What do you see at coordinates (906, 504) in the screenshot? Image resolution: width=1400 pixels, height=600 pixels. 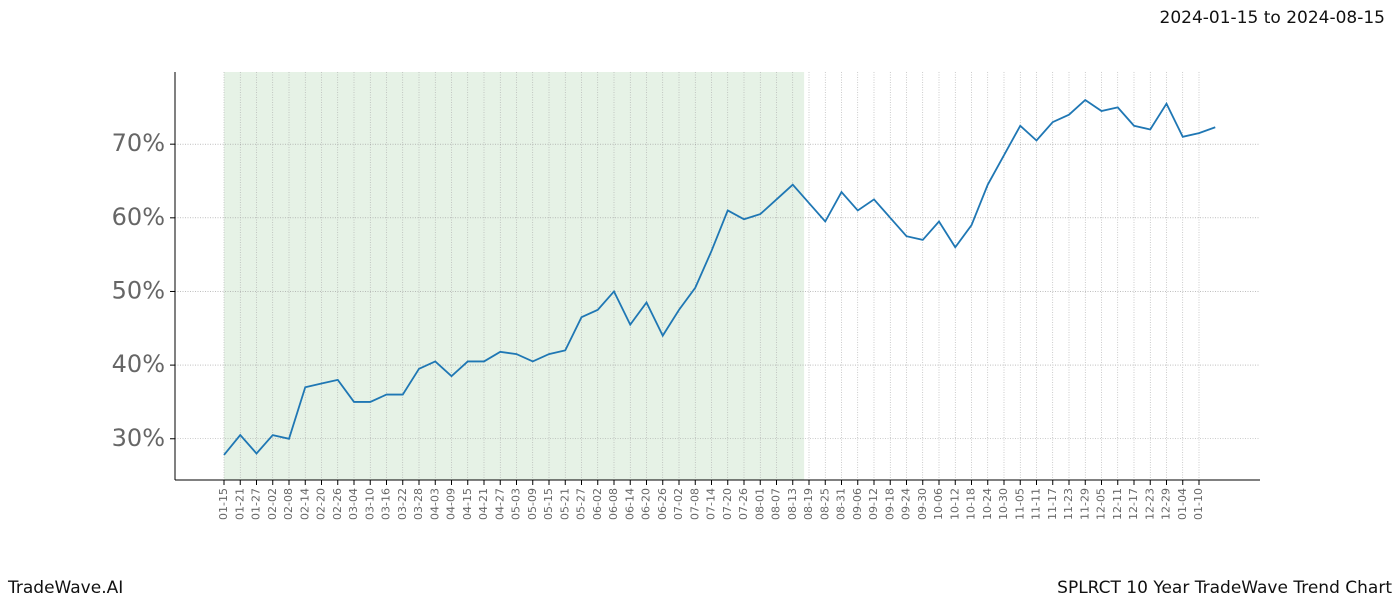 I see `x-tick-label: 09-24` at bounding box center [906, 504].